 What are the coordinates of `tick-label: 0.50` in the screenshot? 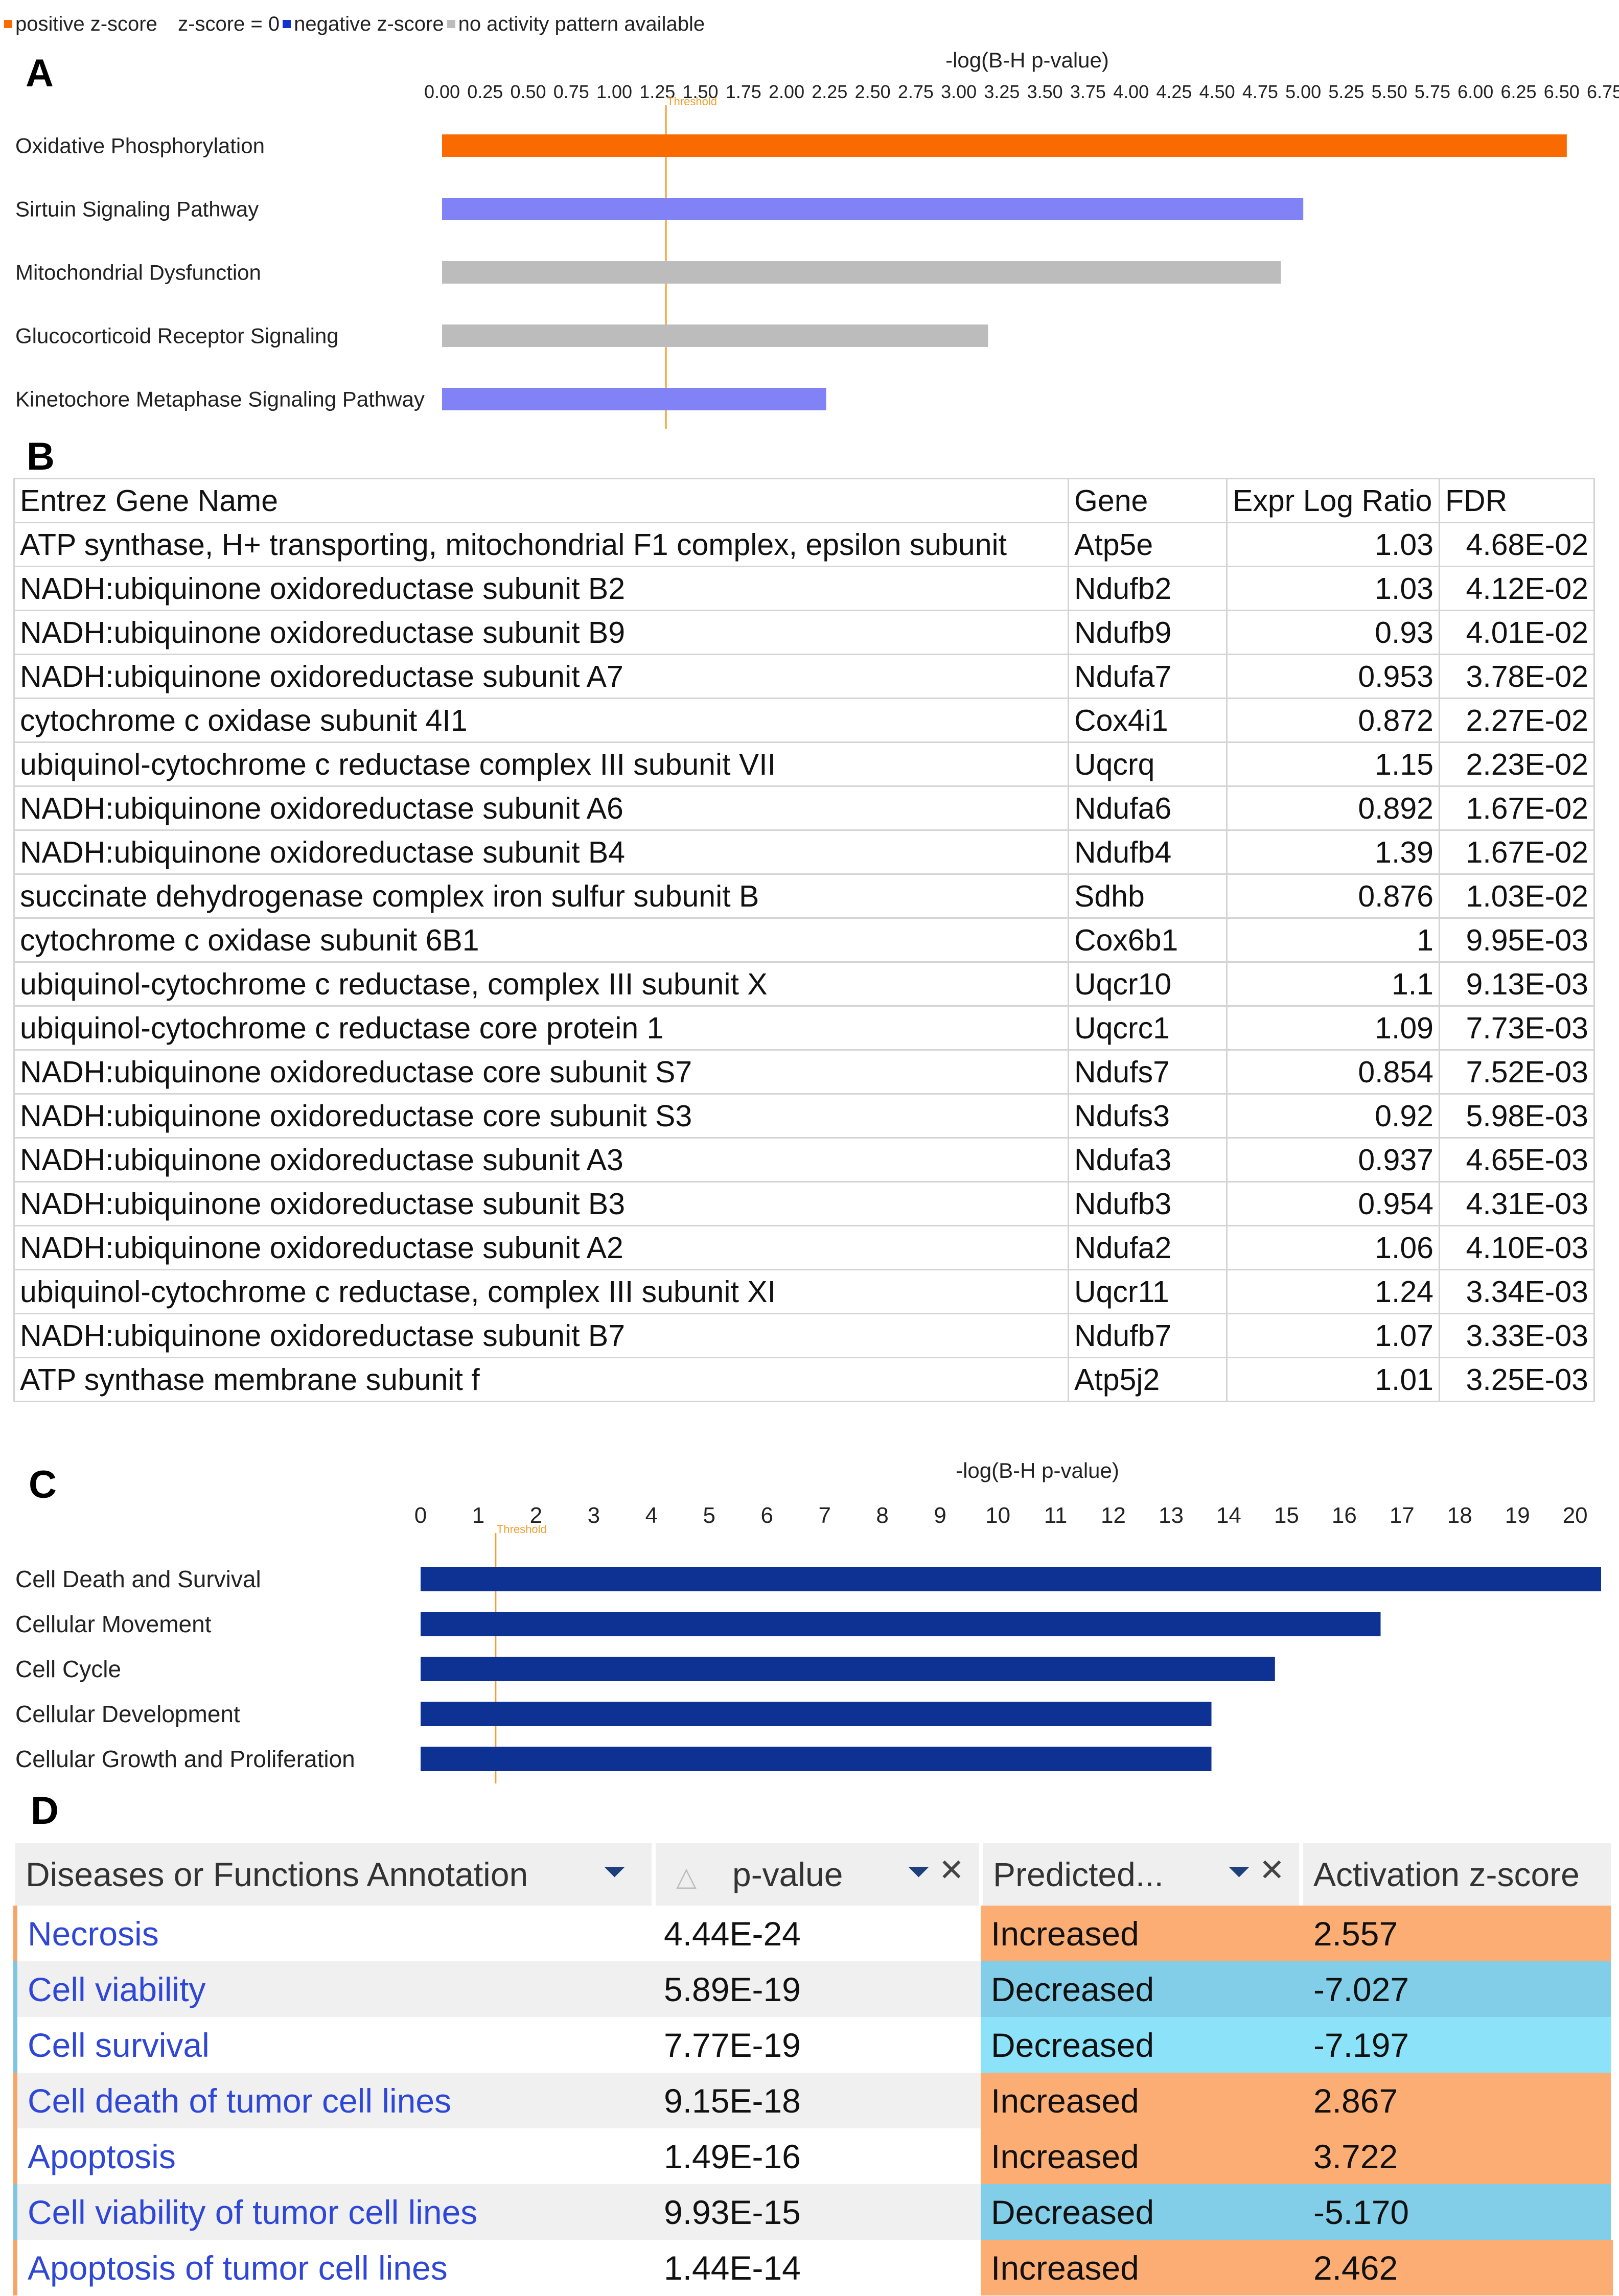 It's located at (528, 91).